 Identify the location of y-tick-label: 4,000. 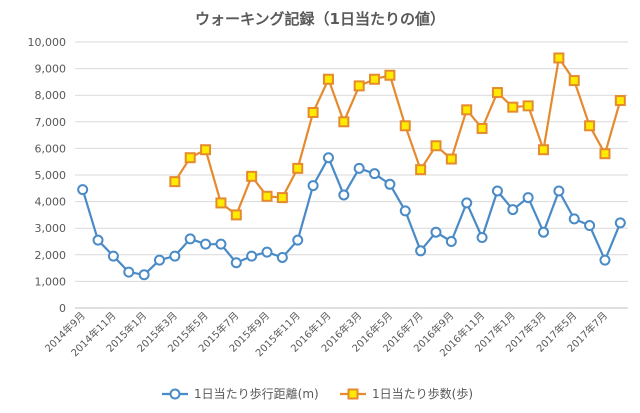
(51, 202).